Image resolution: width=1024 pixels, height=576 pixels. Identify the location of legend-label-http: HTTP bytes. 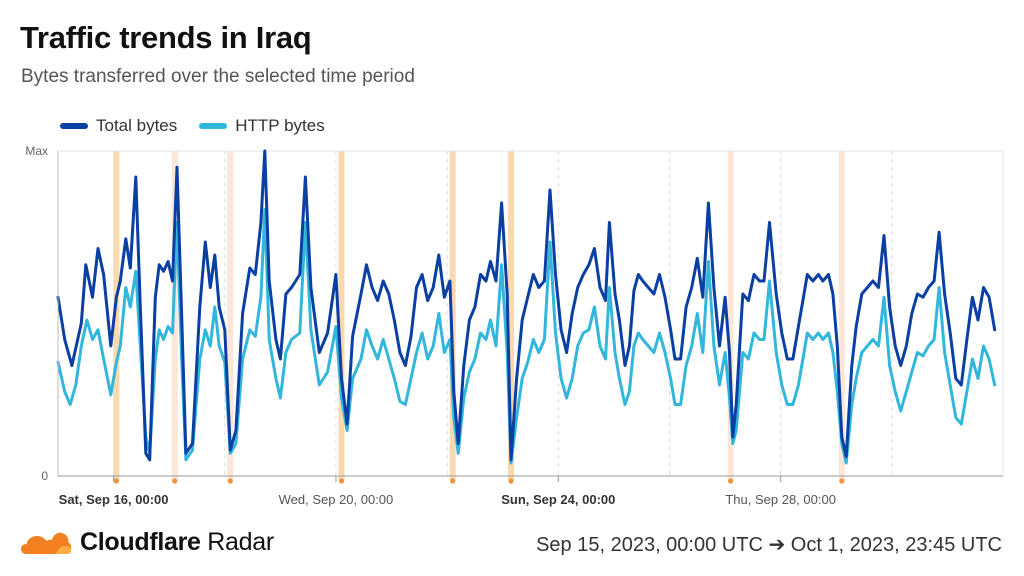
(280, 125).